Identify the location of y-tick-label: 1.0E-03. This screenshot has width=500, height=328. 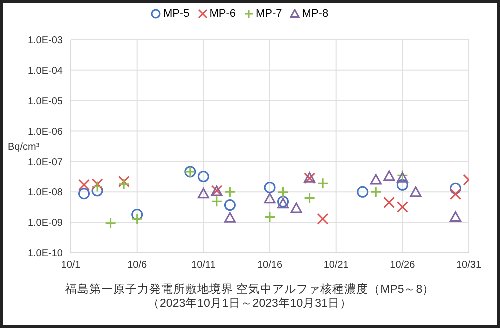
(46, 41).